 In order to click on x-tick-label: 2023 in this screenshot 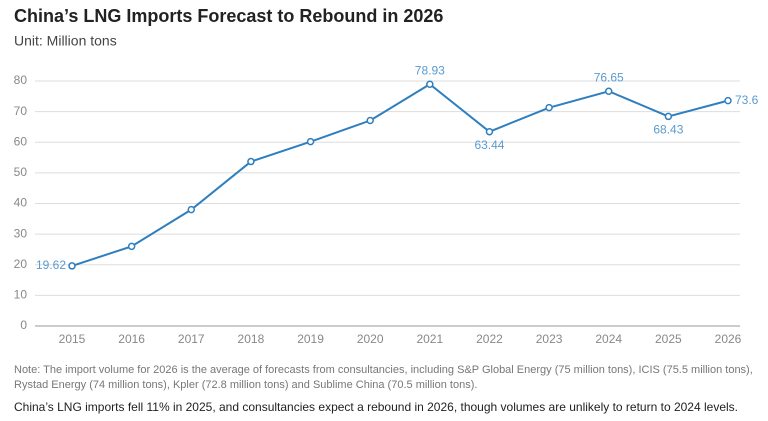, I will do `click(549, 339)`.